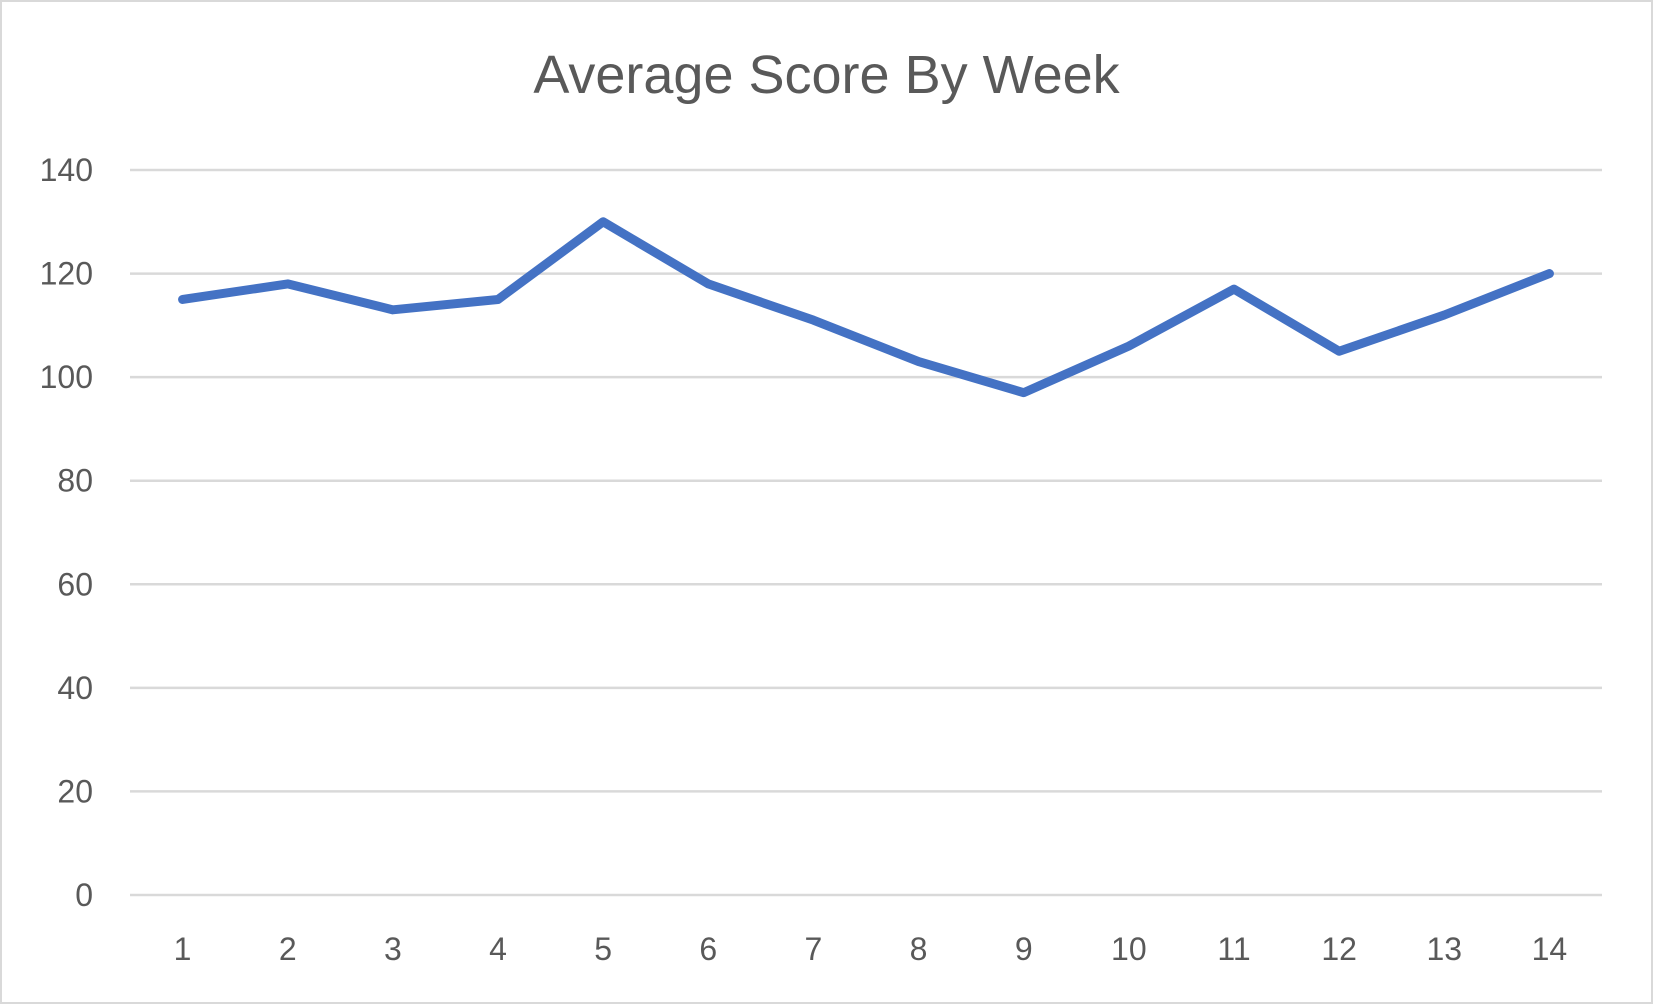 This screenshot has height=1004, width=1653. Describe the element at coordinates (1444, 949) in the screenshot. I see `x-tick-label: 13` at that location.